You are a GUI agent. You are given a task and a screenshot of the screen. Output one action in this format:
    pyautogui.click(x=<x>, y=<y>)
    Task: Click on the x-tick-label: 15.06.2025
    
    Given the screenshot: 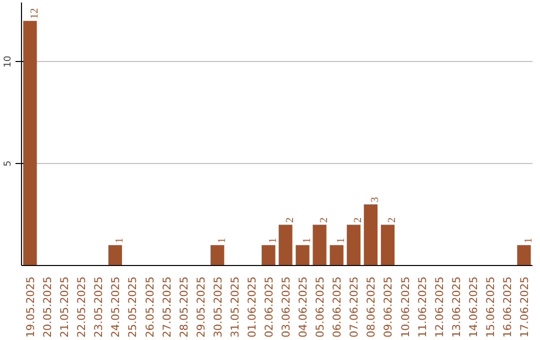 What is the action you would take?
    pyautogui.click(x=490, y=307)
    